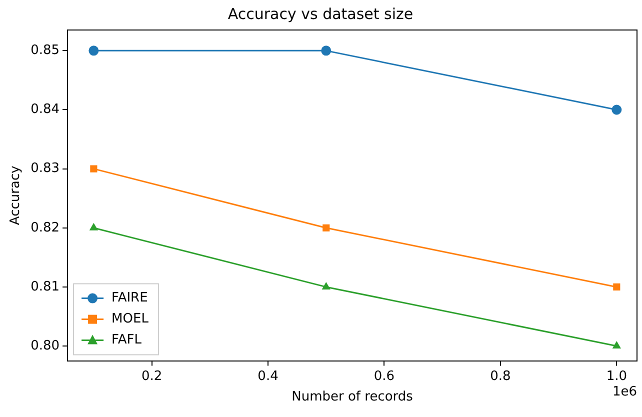 This screenshot has width=642, height=417. What do you see at coordinates (268, 376) in the screenshot?
I see `x-tick-label: 0.4` at bounding box center [268, 376].